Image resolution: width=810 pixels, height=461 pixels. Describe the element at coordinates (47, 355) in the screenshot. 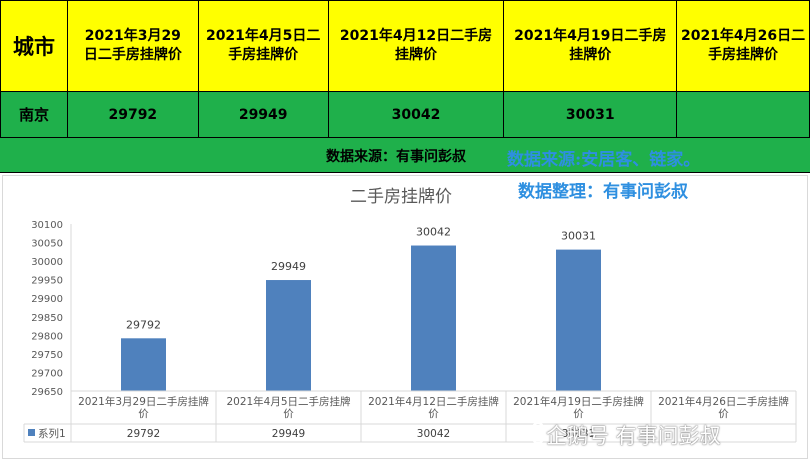

I see `y-tick-label: 29750` at that location.